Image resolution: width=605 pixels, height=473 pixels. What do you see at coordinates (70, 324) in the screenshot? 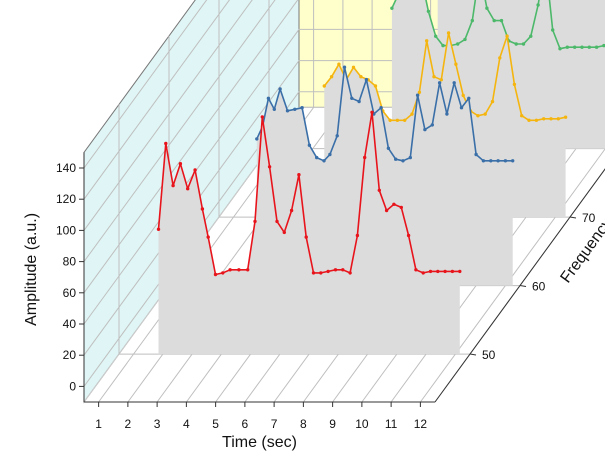
I see `y-tick-label: 40` at bounding box center [70, 324].